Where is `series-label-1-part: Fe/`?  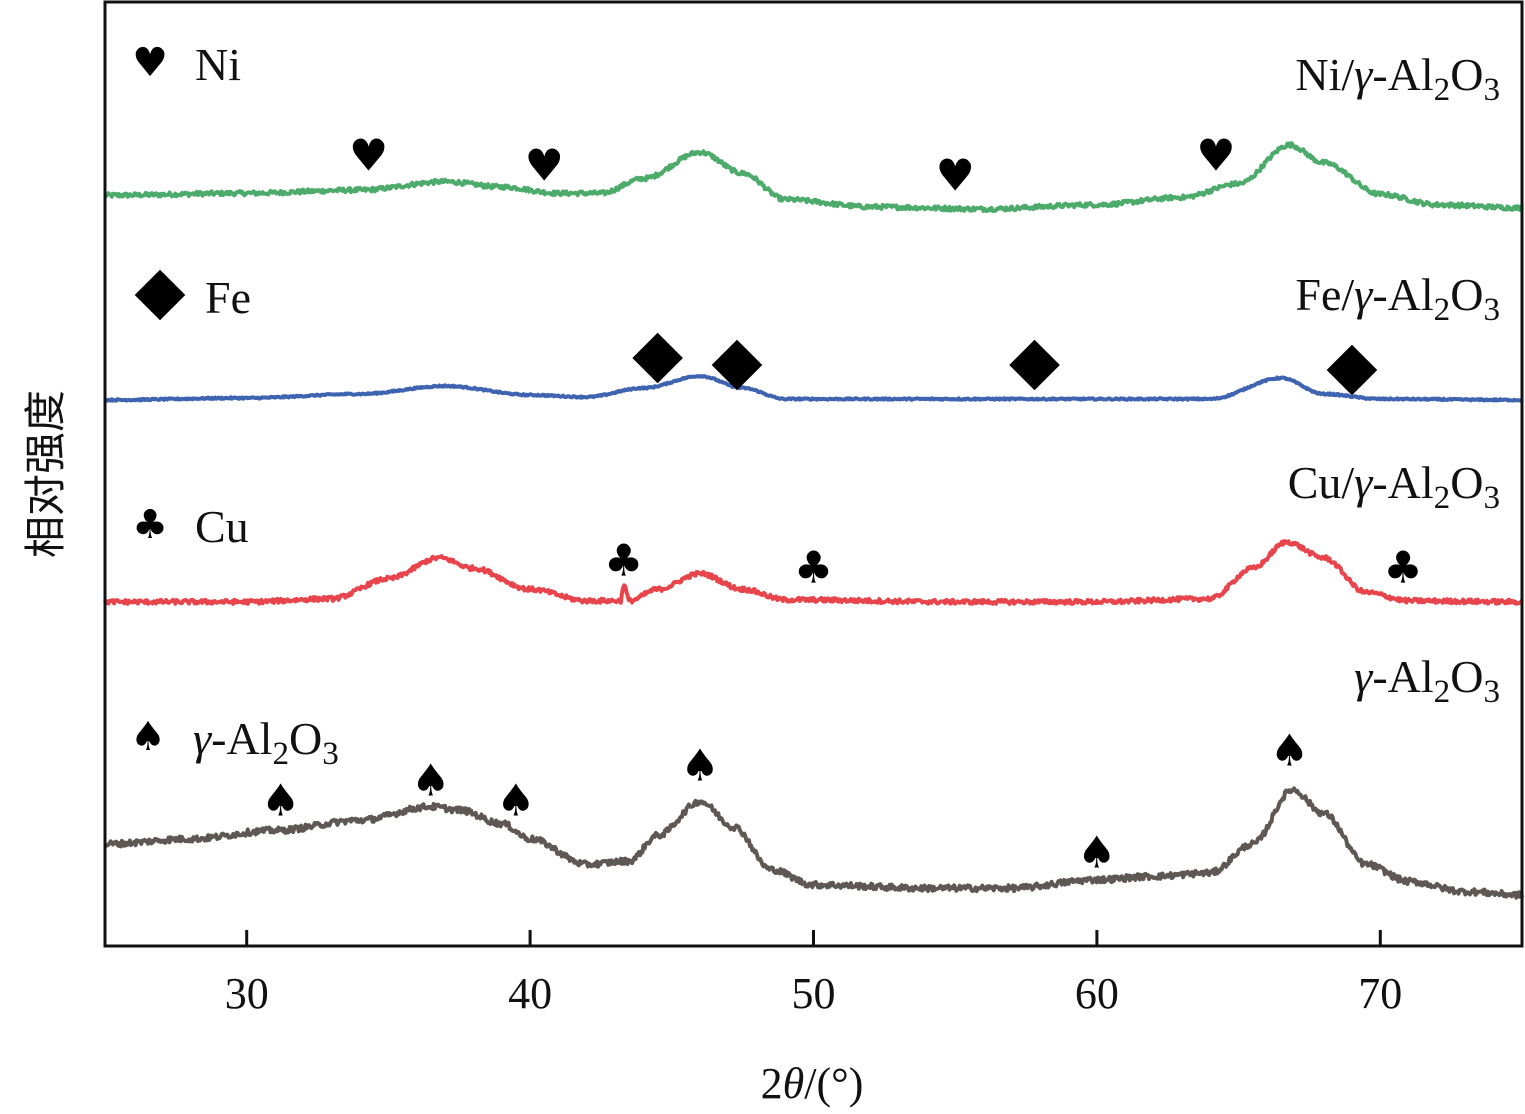
series-label-1-part: Fe/ is located at coordinates (1324, 294).